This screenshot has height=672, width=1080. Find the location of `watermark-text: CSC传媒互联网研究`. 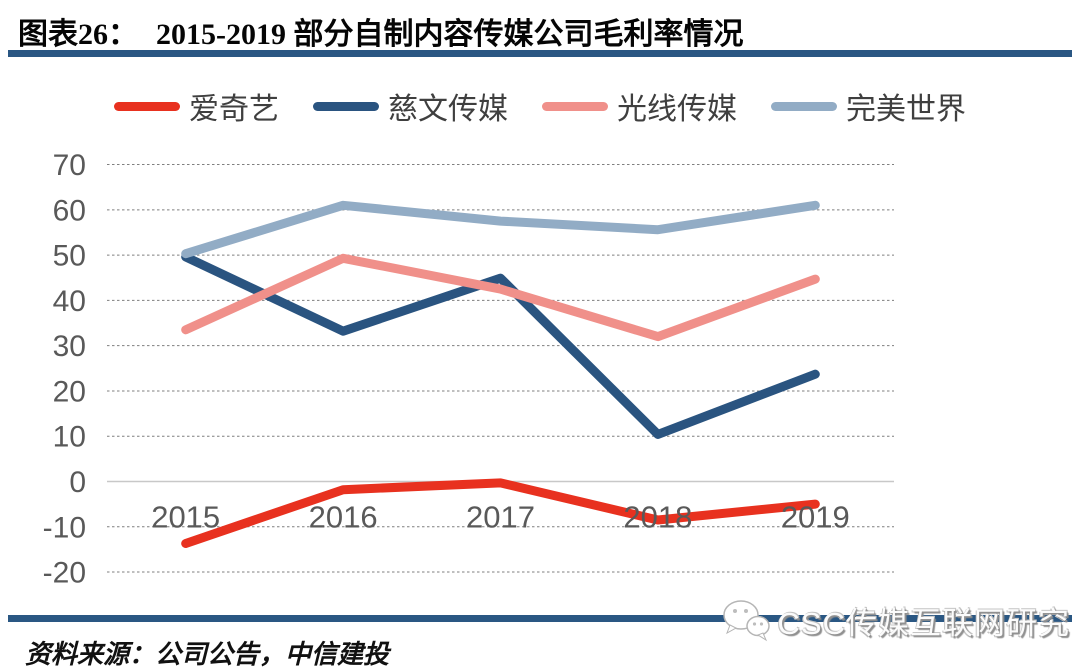

watermark-text: CSC传媒互联网研究 is located at coordinates (923, 623).